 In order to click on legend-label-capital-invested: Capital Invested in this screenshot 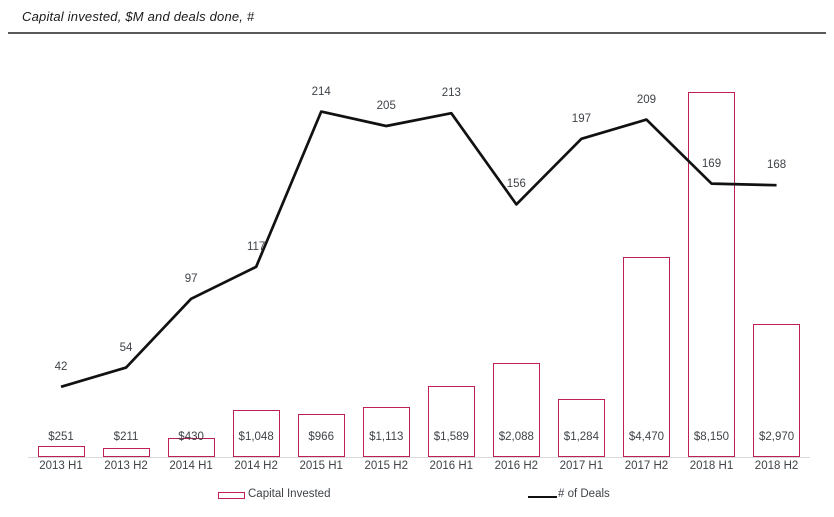, I will do `click(289, 494)`.